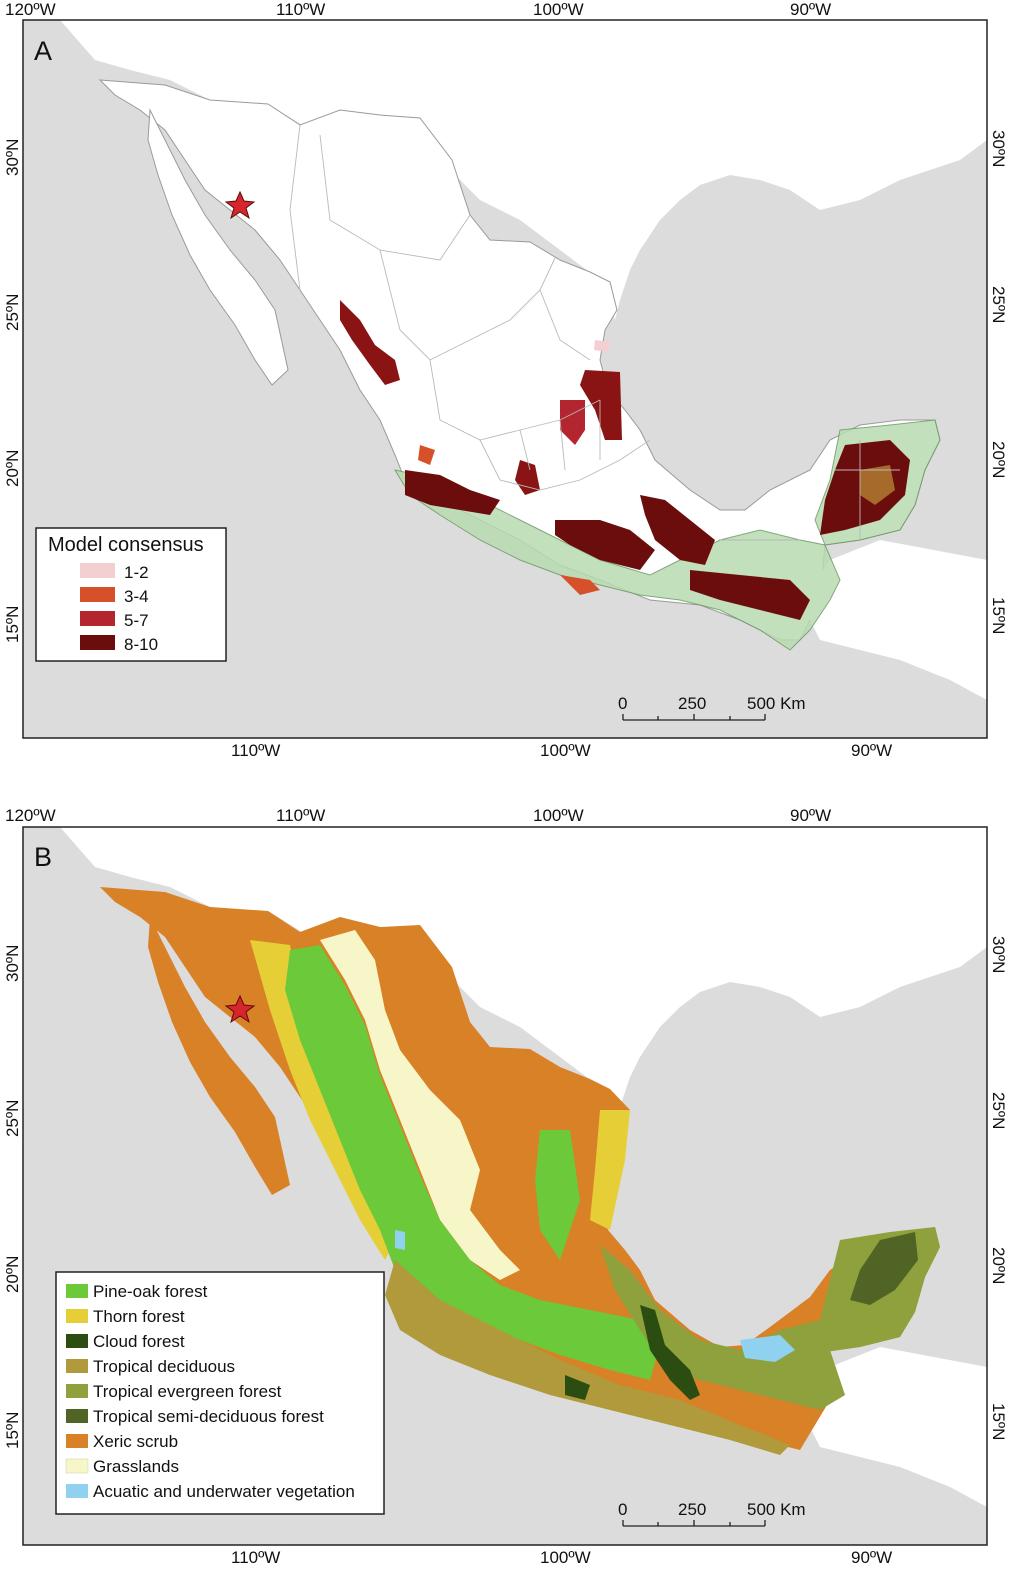 This screenshot has width=1024, height=1589. Describe the element at coordinates (30, 815) in the screenshot. I see `top-tick-b-0: 120ºW` at that location.